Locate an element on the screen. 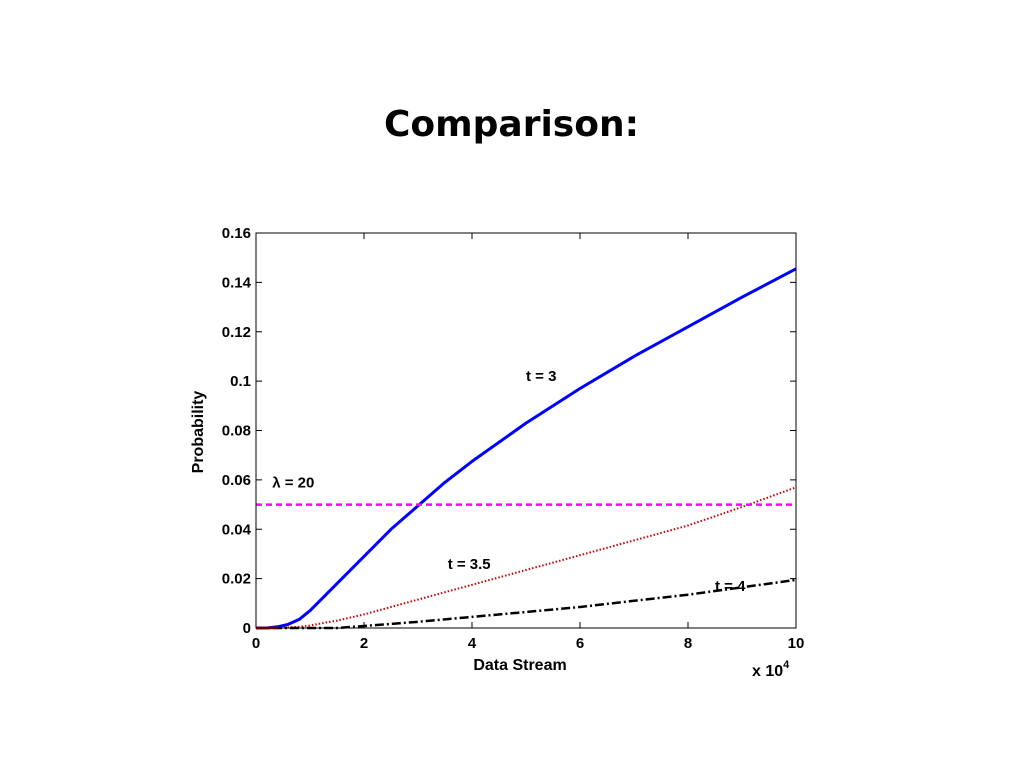 The width and height of the screenshot is (1023, 767). y-tick-label: 0 is located at coordinates (247, 628).